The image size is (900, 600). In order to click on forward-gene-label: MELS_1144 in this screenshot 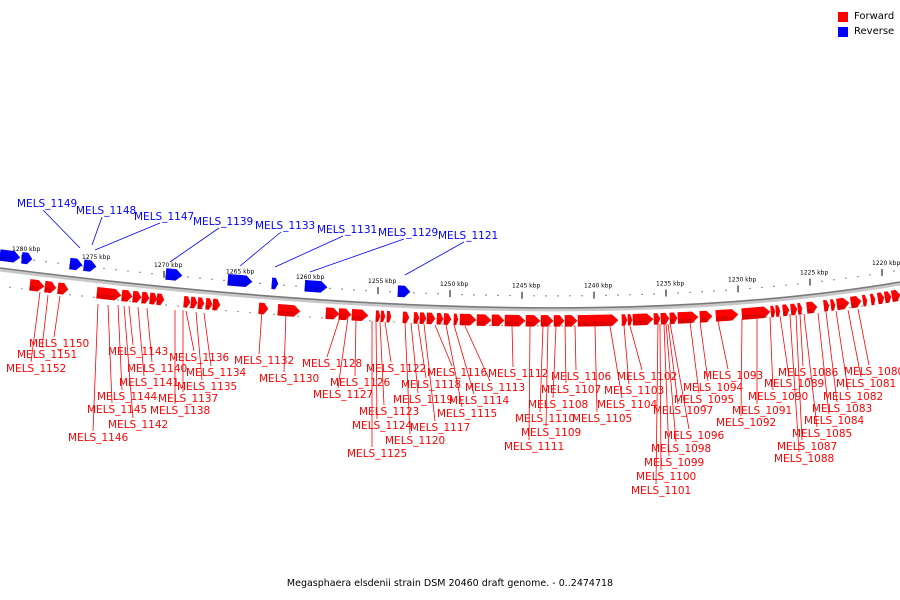, I will do `click(127, 397)`.